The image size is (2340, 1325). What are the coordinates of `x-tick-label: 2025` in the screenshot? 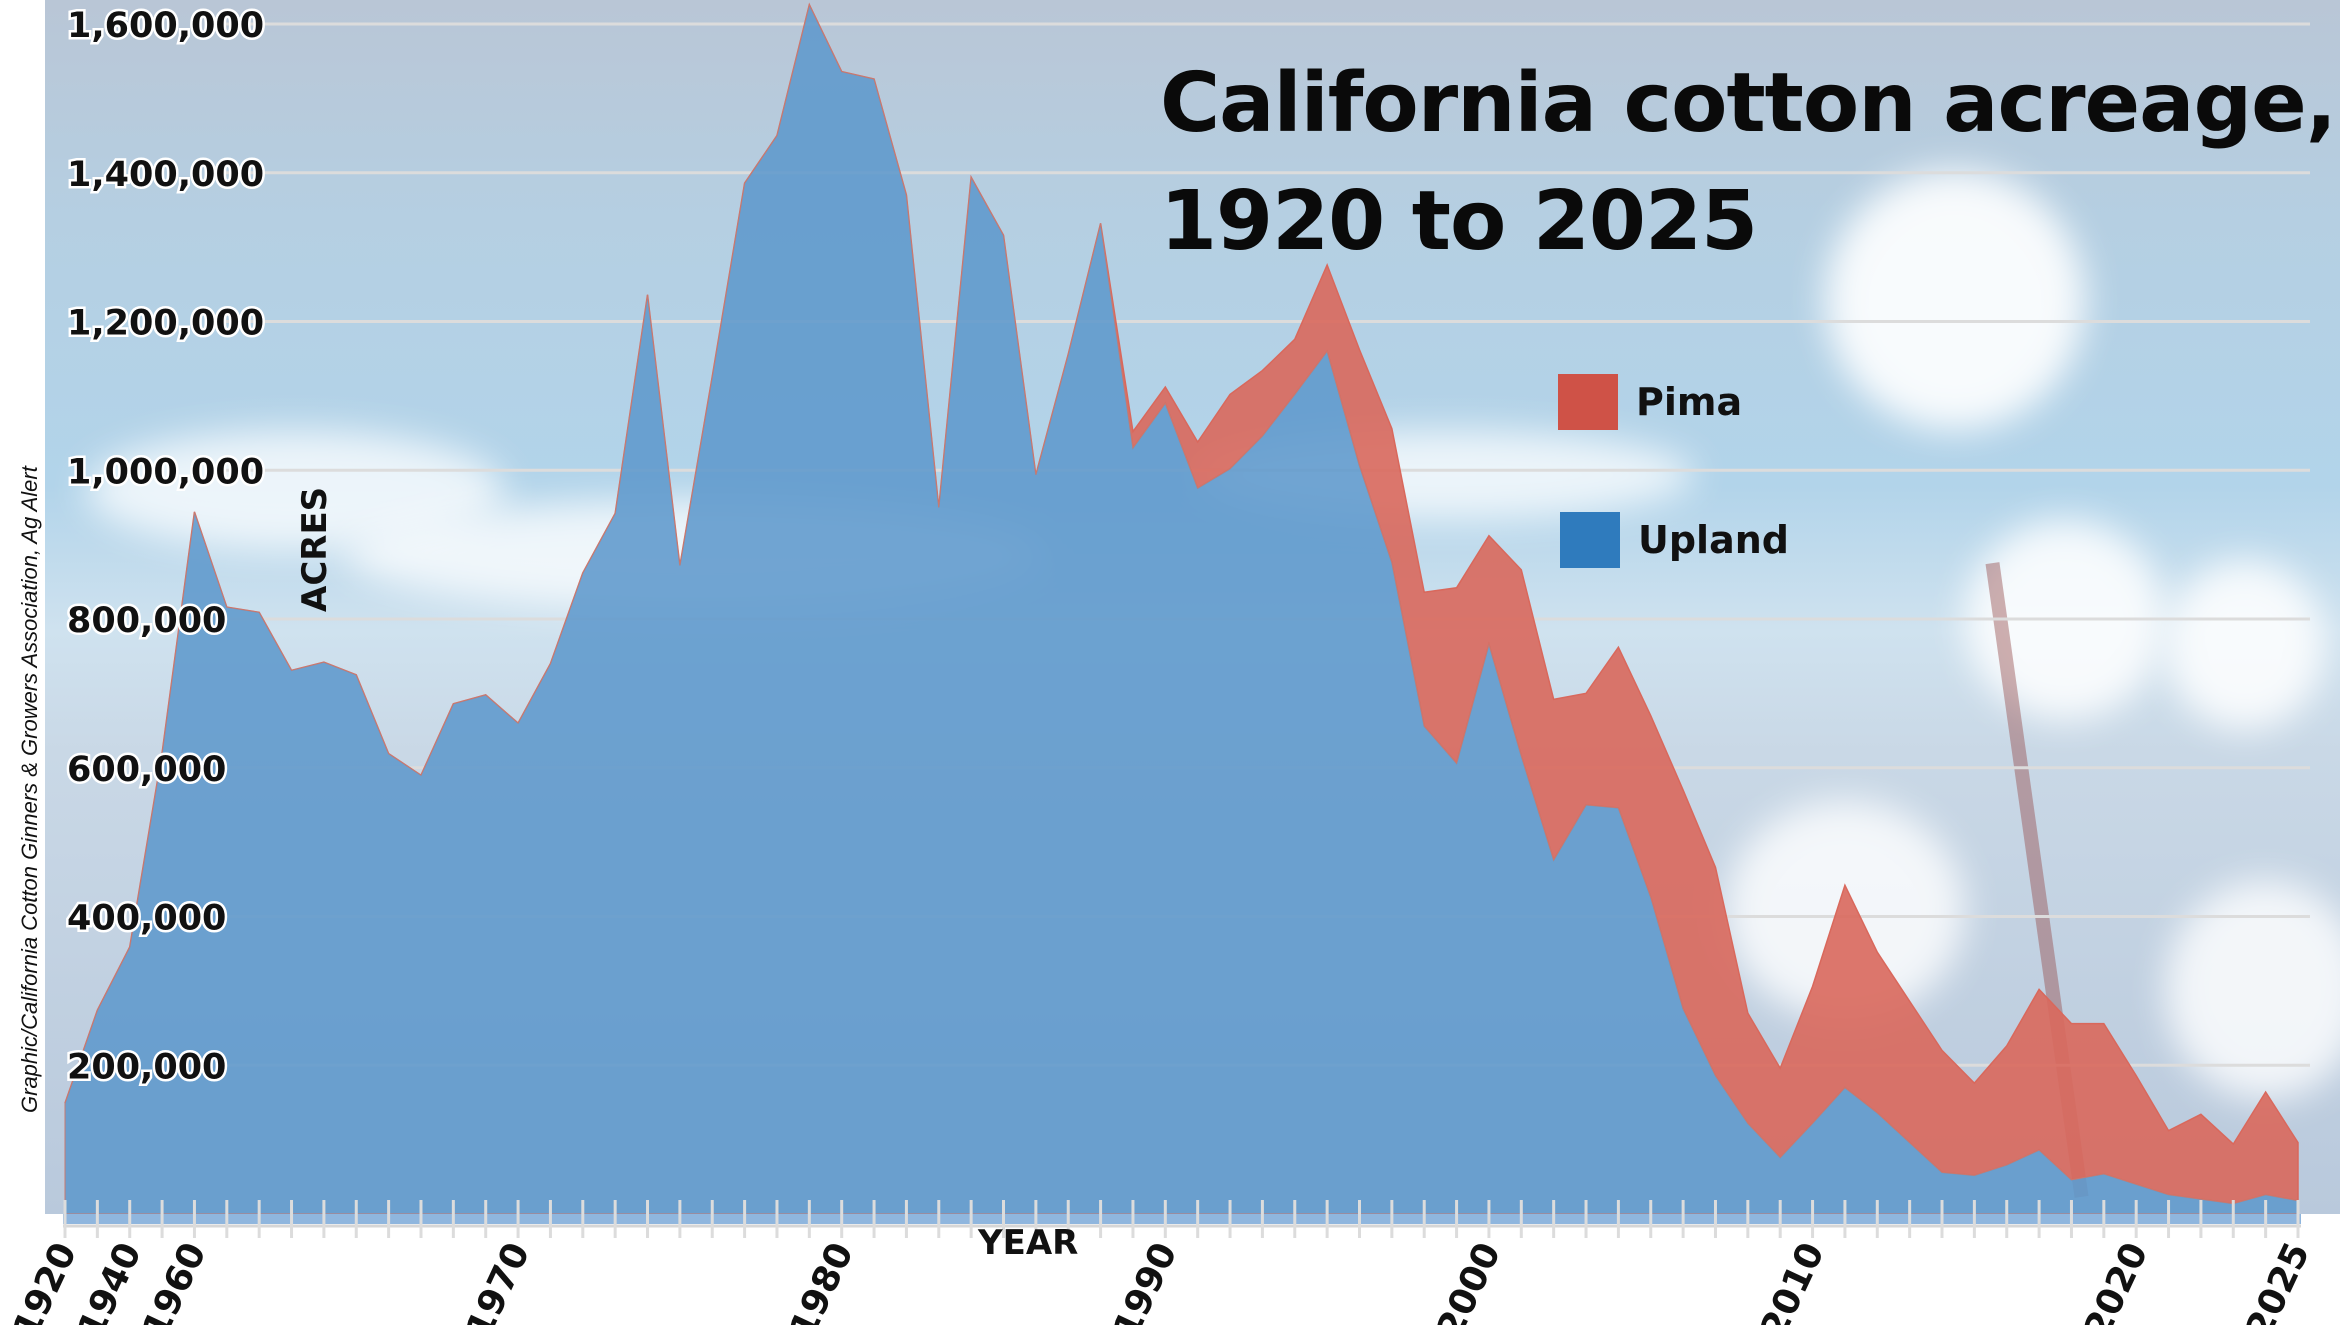 It's located at (2279, 1280).